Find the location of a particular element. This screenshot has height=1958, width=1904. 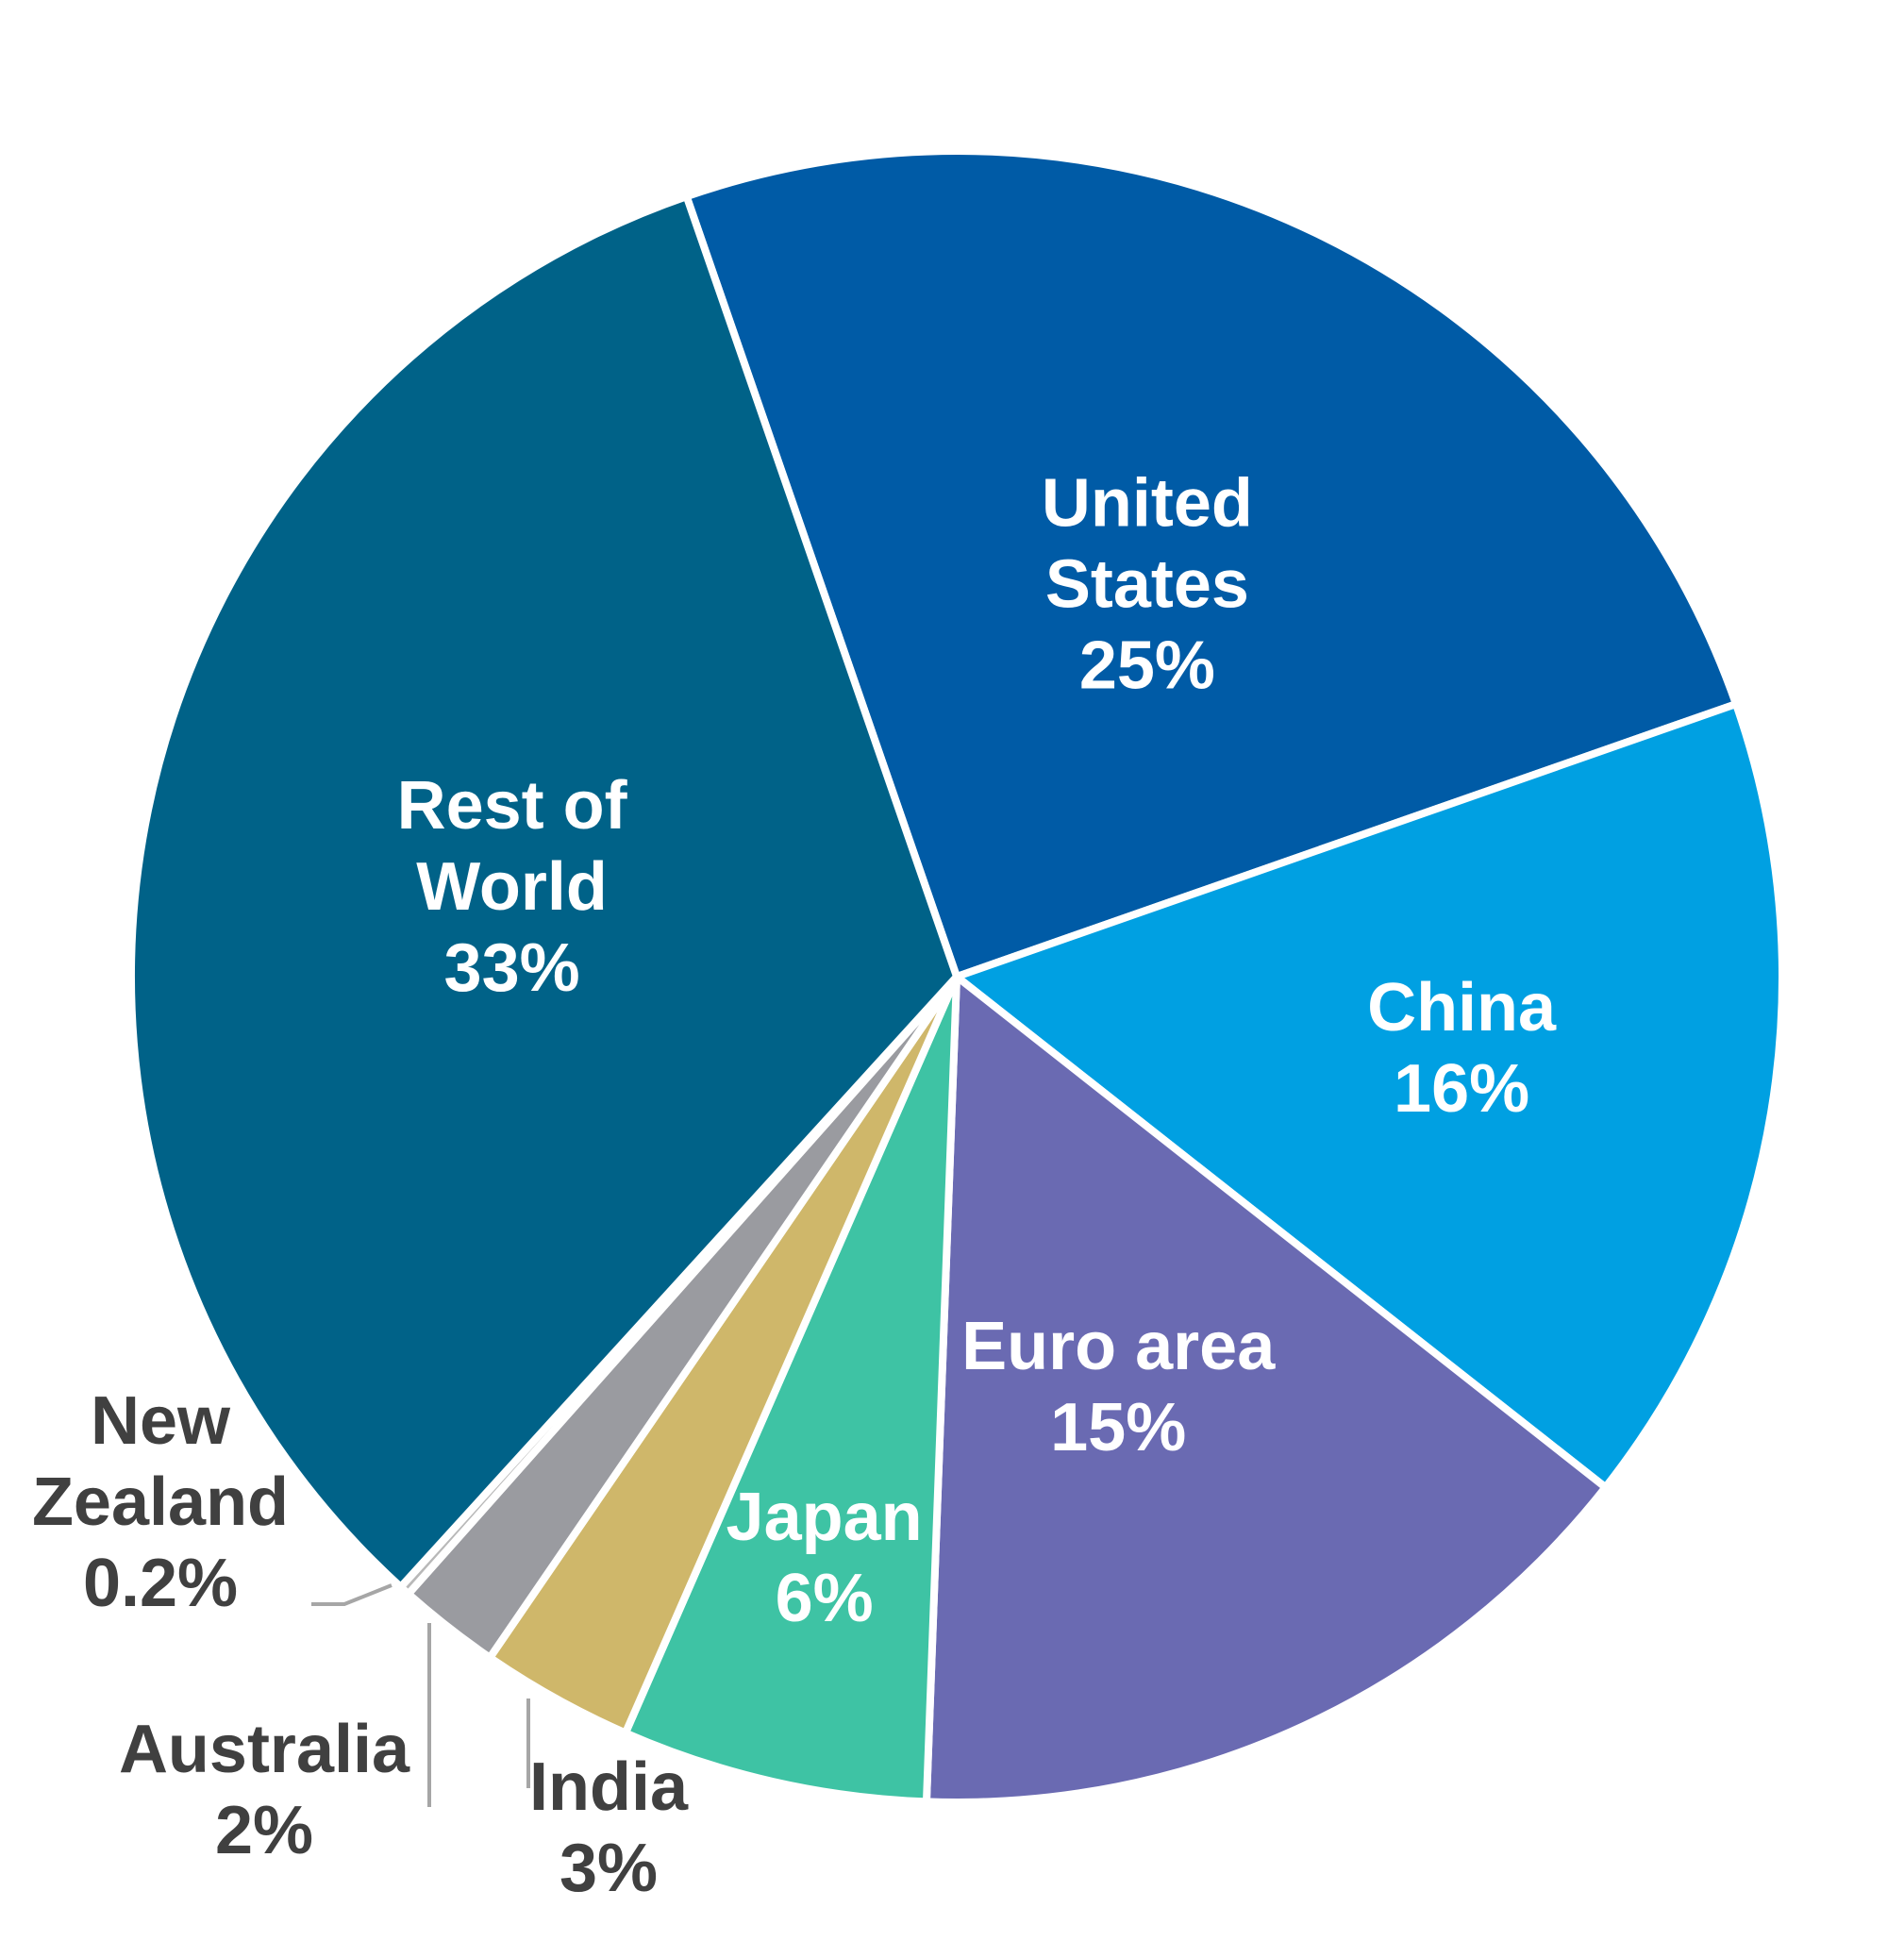

slice-name-label: China is located at coordinates (1462, 1008).